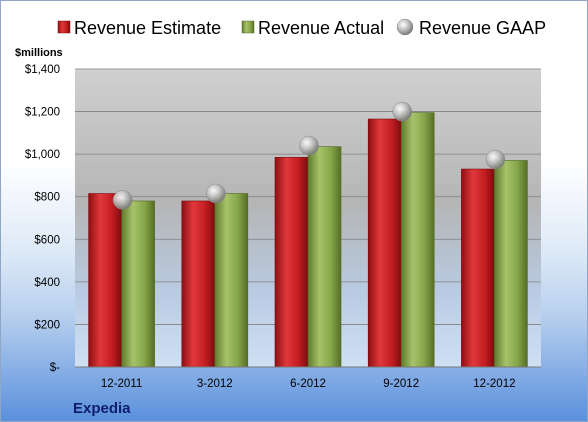  Describe the element at coordinates (248, 27) in the screenshot. I see `legend-actual-swatch` at that location.